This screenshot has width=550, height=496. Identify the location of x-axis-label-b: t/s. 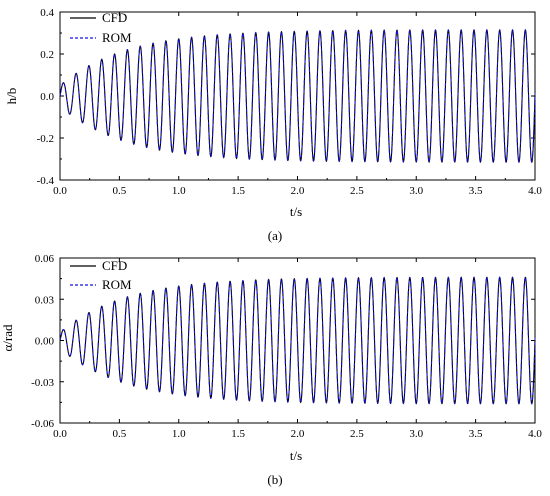
(296, 455).